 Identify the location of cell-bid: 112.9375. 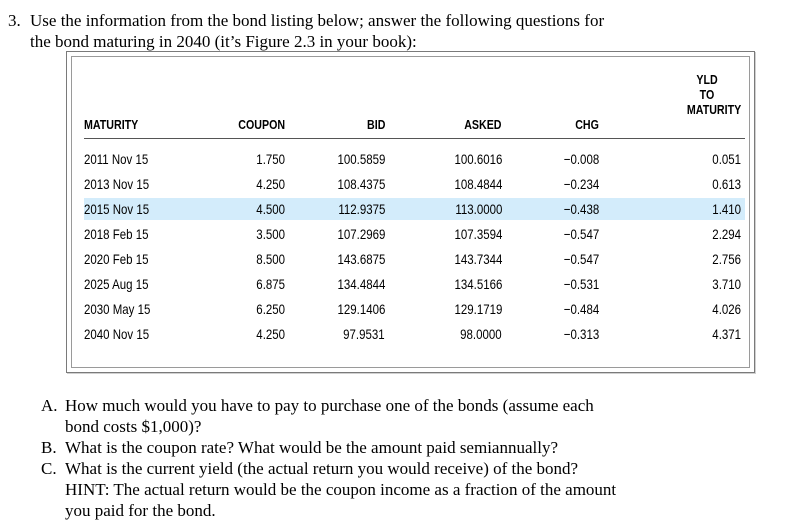
(361, 209).